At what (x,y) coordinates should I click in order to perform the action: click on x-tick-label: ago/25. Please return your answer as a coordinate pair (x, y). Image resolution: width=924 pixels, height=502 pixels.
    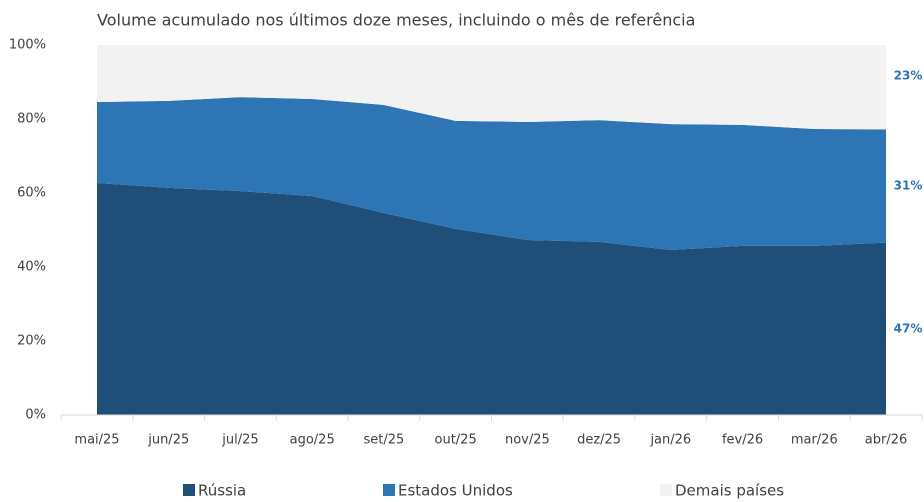
    Looking at the image, I should click on (312, 440).